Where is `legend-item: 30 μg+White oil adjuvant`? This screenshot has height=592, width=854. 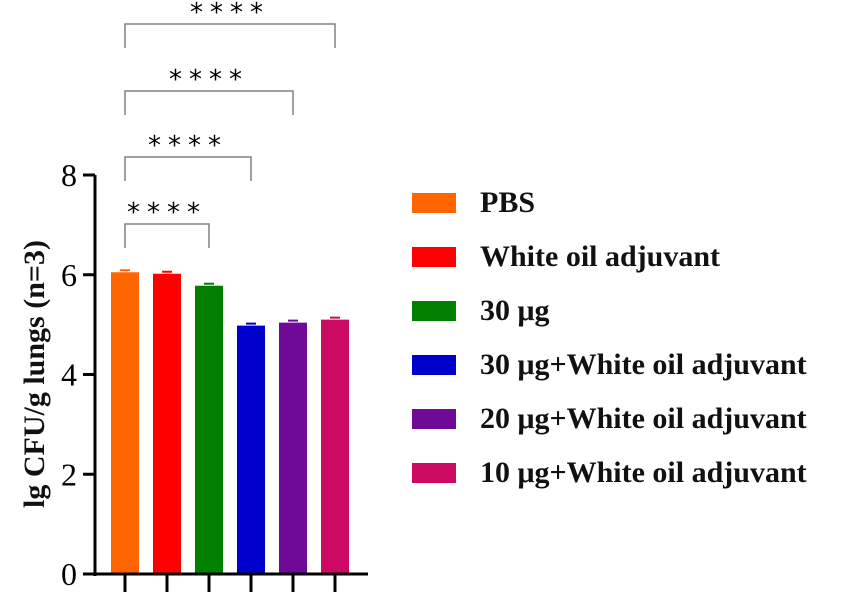 legend-item: 30 μg+White oil adjuvant is located at coordinates (609, 365).